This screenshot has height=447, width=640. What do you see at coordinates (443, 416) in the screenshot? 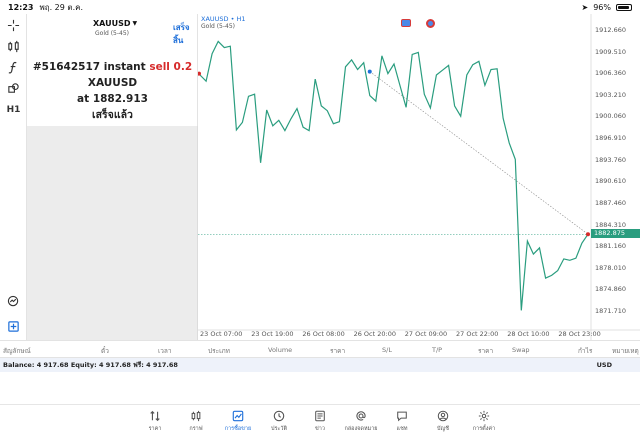
I see `account-icon` at bounding box center [443, 416].